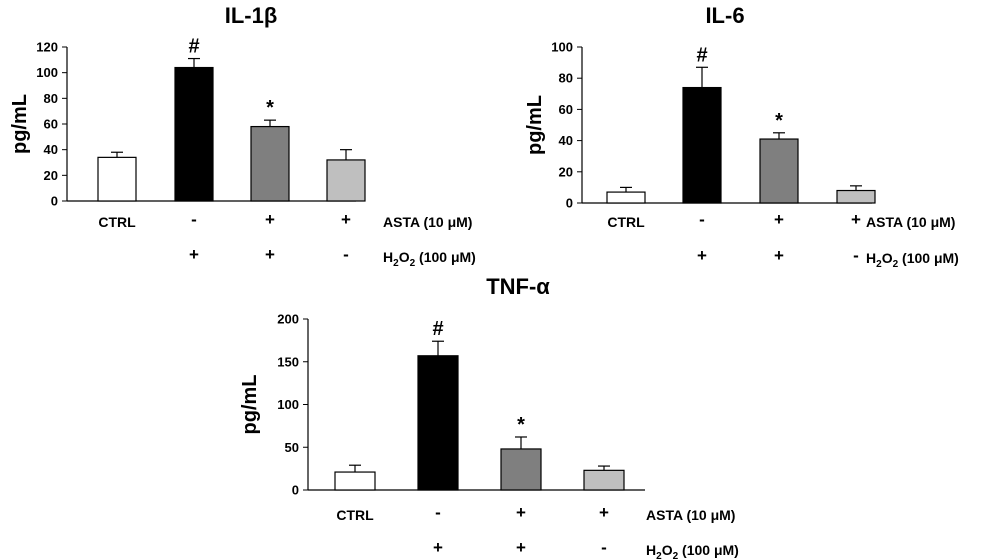 This screenshot has height=560, width=1000. What do you see at coordinates (251, 15) in the screenshot?
I see `chart-title: IL-1β` at bounding box center [251, 15].